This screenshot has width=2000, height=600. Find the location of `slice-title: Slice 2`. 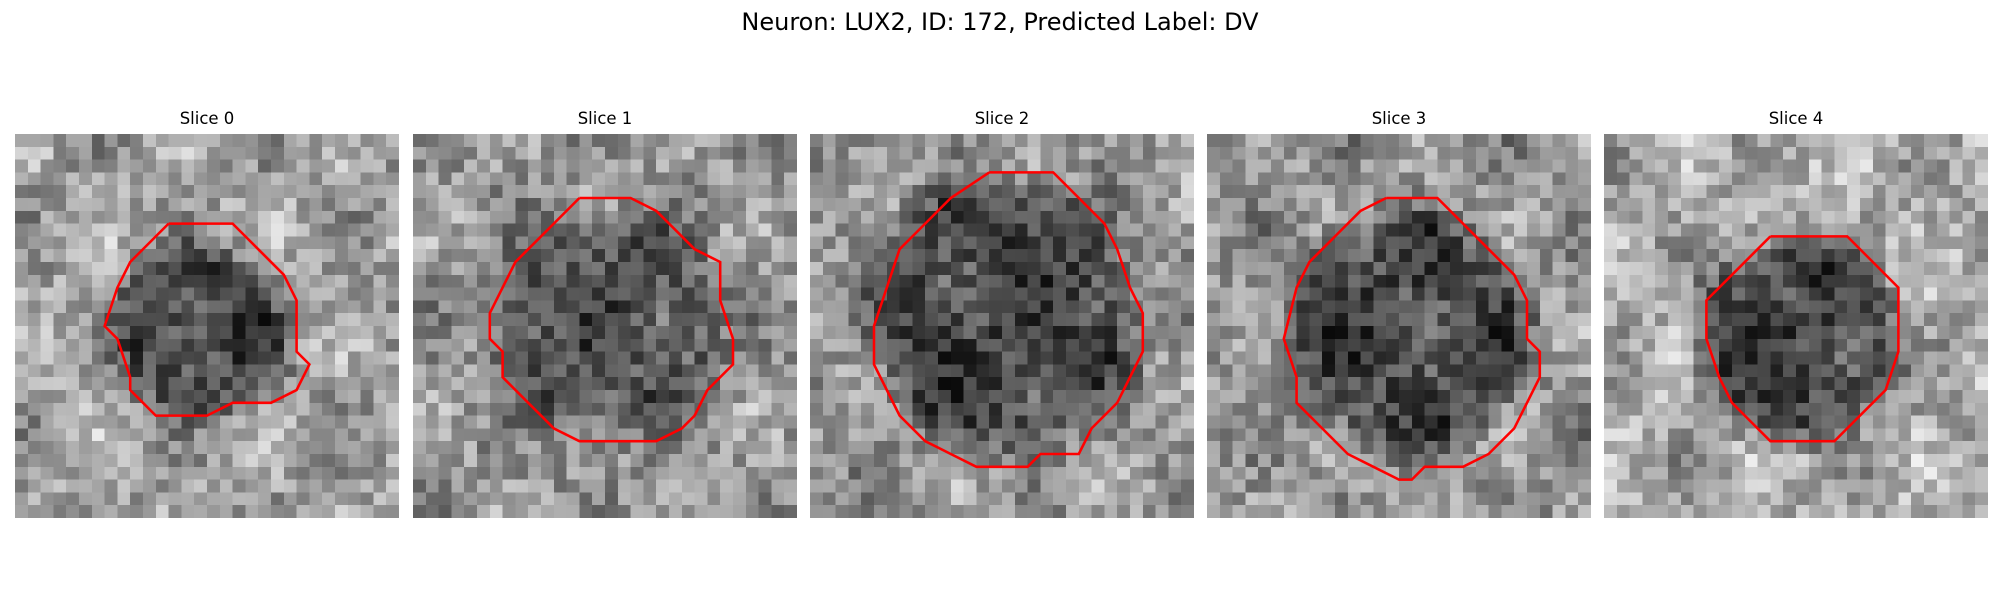

slice-title: Slice 2 is located at coordinates (1002, 118).